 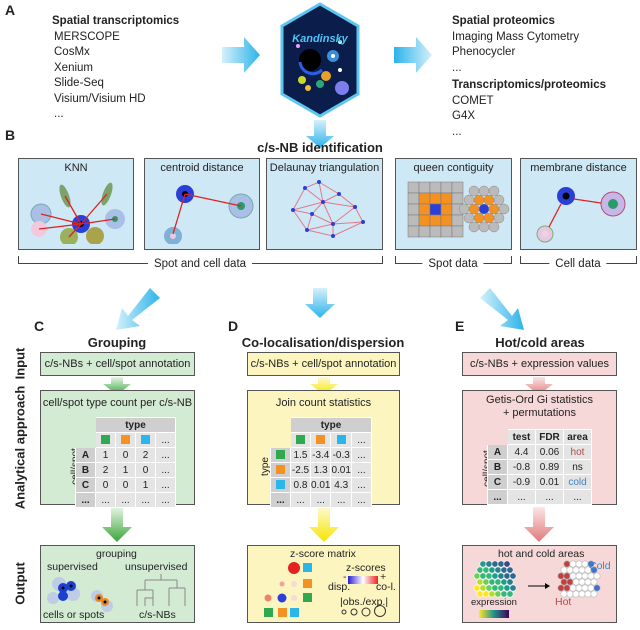 I want to click on table-cell: FDR, so click(x=549, y=437).